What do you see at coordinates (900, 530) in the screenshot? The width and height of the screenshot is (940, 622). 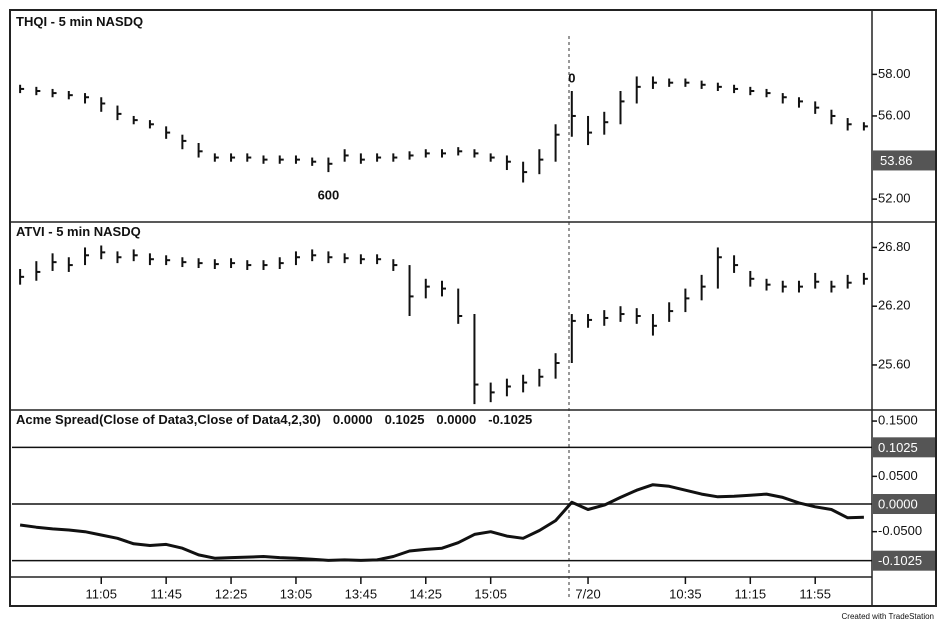 I see `y-tick-label: -0.0500` at bounding box center [900, 530].